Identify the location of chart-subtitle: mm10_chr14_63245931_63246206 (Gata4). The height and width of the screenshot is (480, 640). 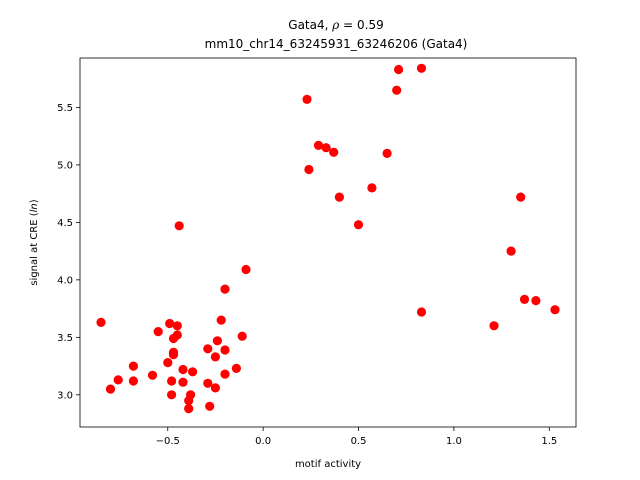
(336, 44).